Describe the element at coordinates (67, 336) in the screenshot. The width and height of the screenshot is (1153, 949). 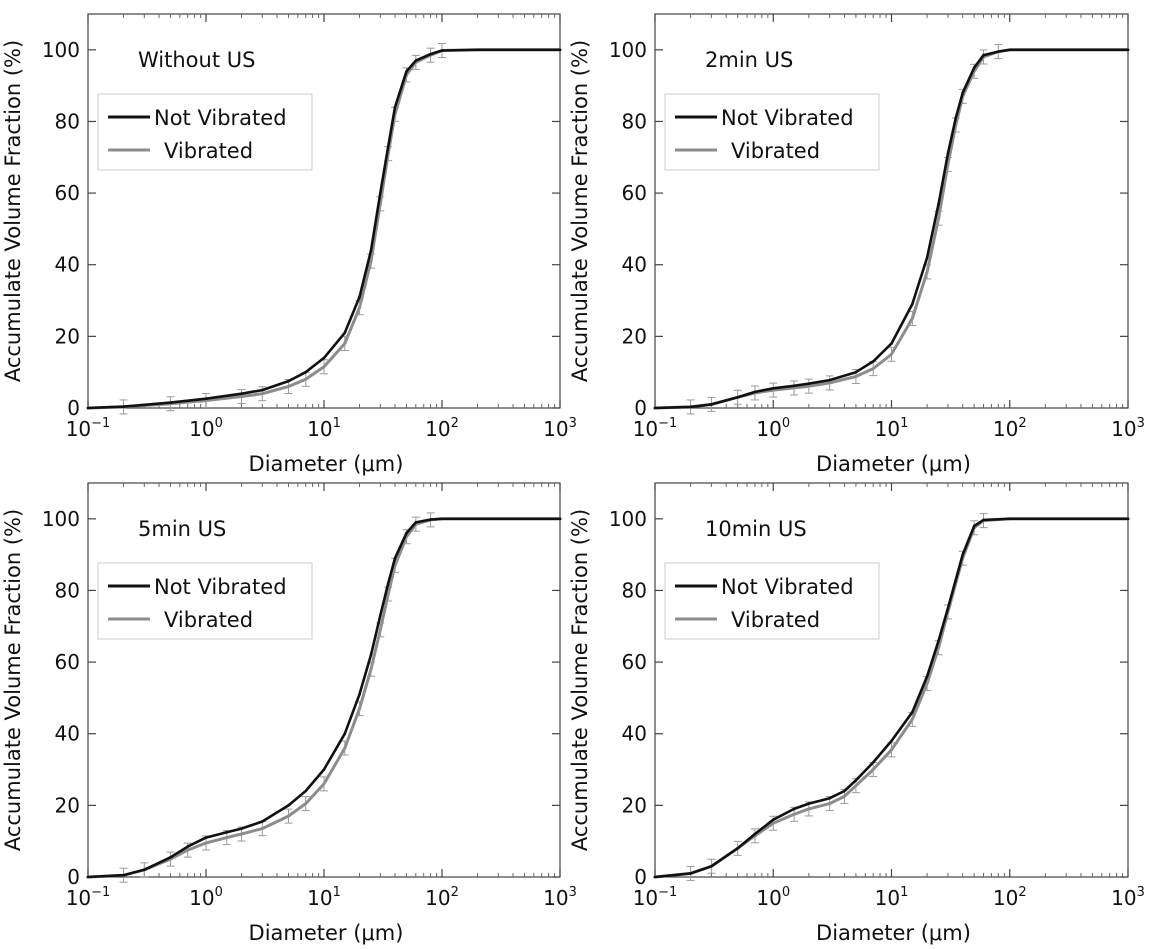
I see `y-tick-label: 20` at that location.